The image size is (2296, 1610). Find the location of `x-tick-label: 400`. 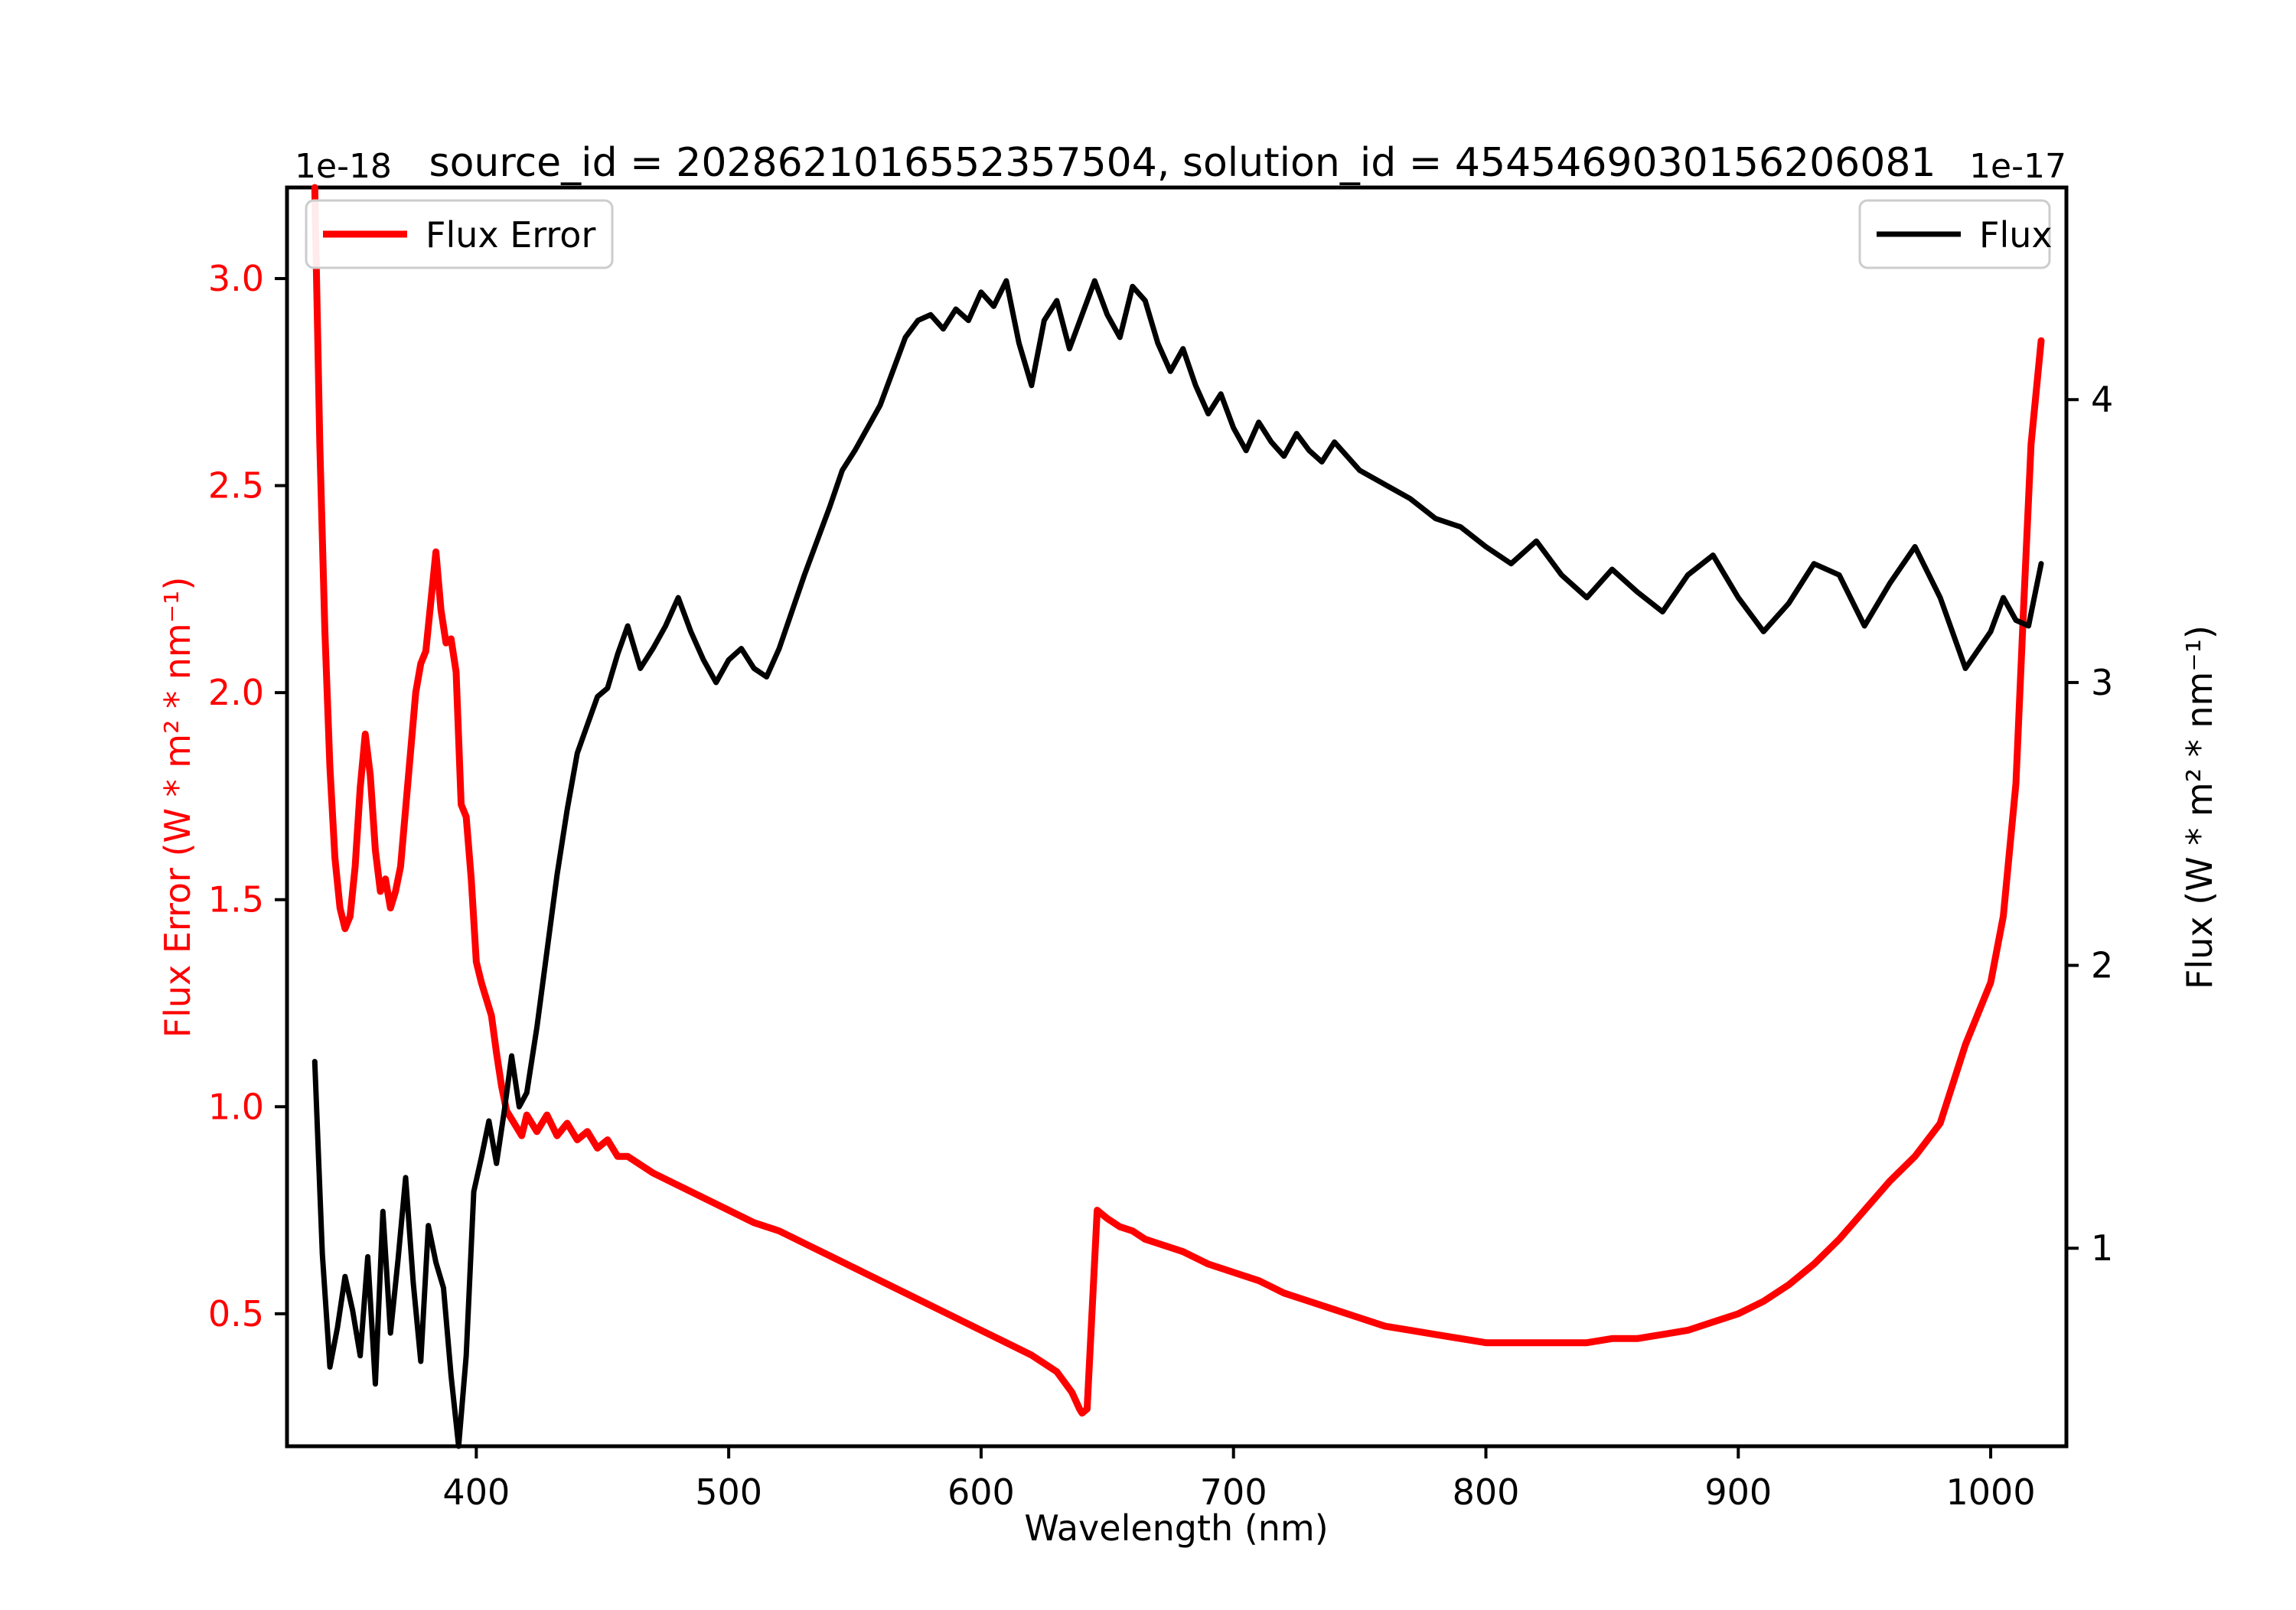

x-tick-label: 400 is located at coordinates (476, 1492).